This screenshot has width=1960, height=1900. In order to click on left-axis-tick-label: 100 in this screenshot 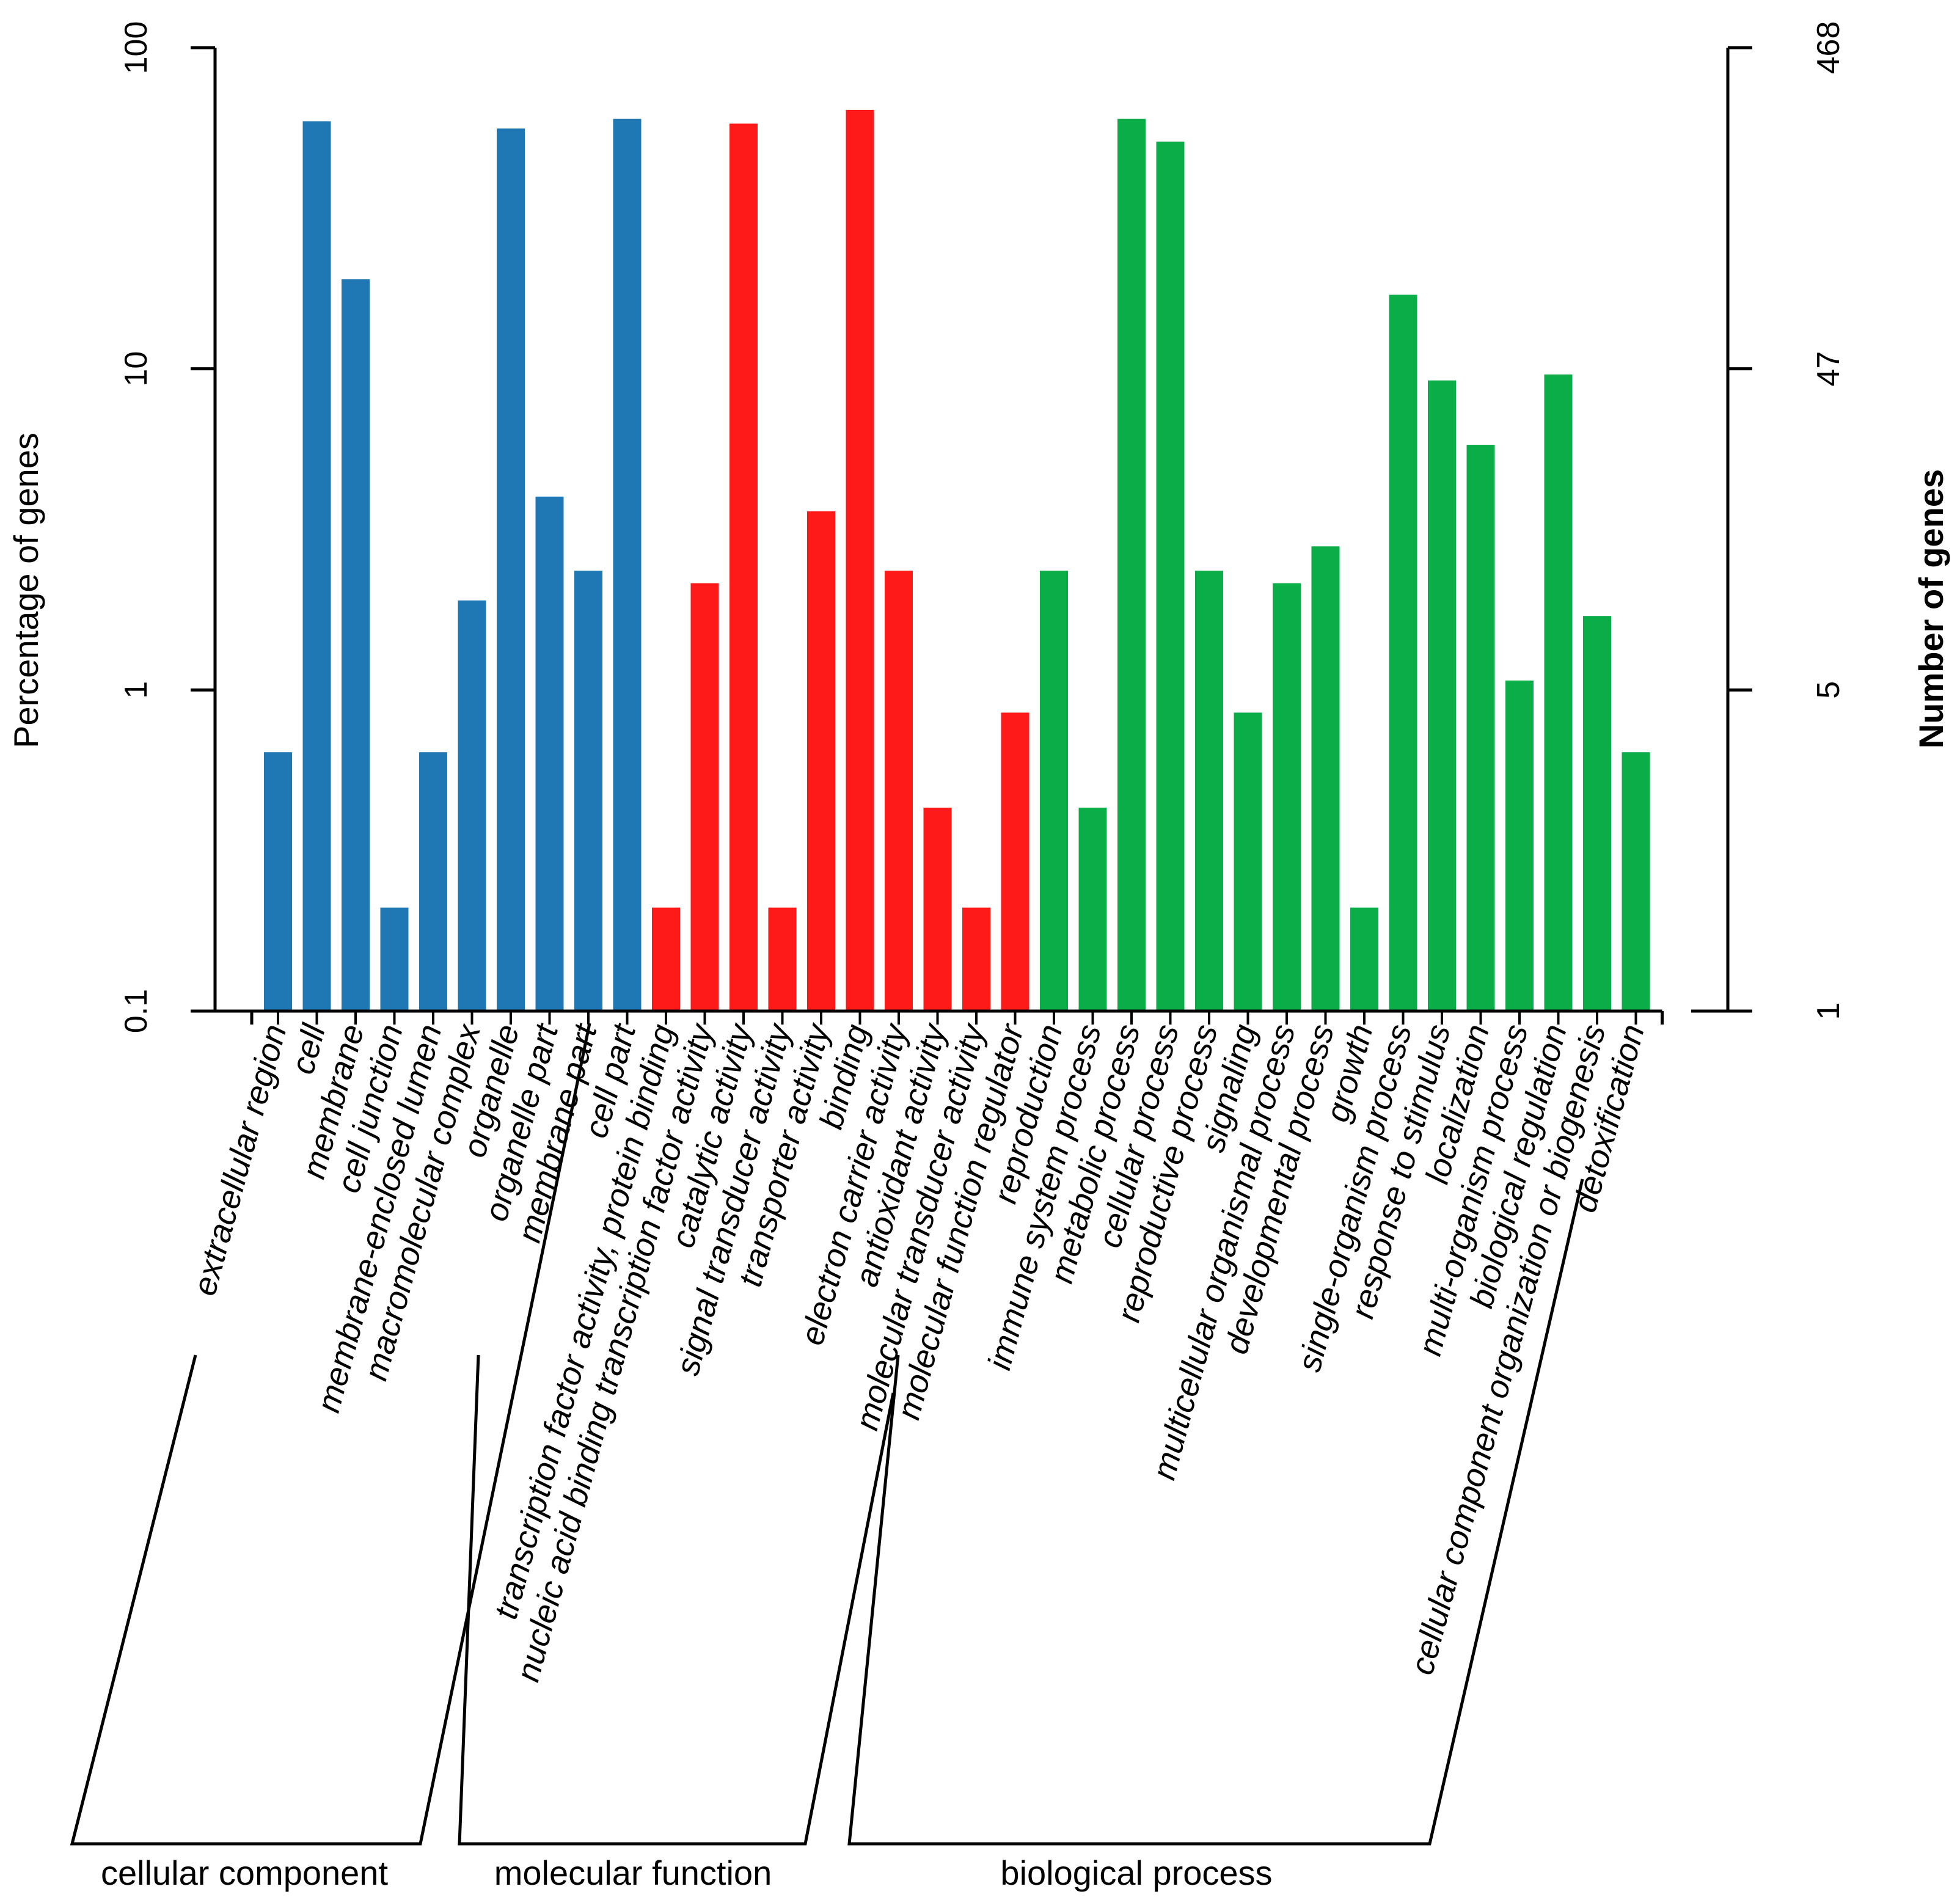, I will do `click(137, 48)`.